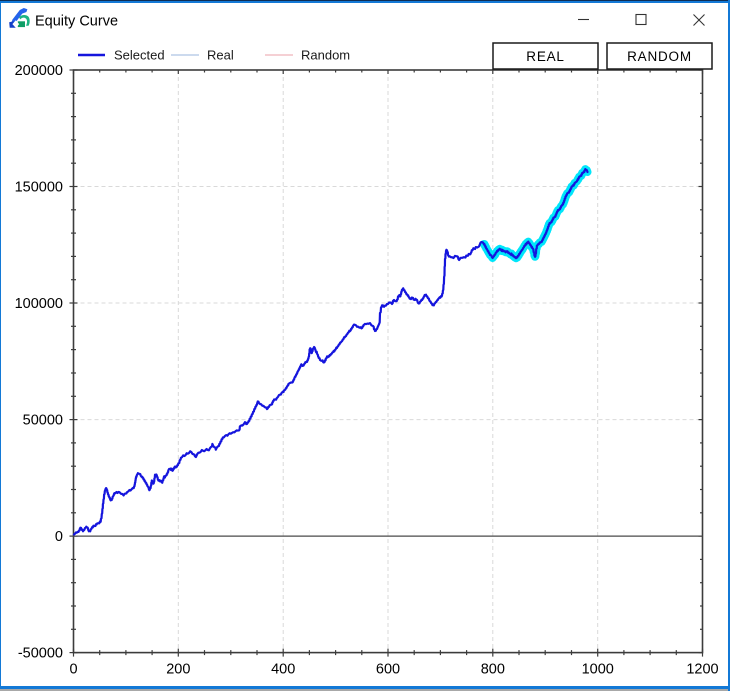 The image size is (730, 691). What do you see at coordinates (659, 56) in the screenshot?
I see `svg-text: RANDOM` at bounding box center [659, 56].